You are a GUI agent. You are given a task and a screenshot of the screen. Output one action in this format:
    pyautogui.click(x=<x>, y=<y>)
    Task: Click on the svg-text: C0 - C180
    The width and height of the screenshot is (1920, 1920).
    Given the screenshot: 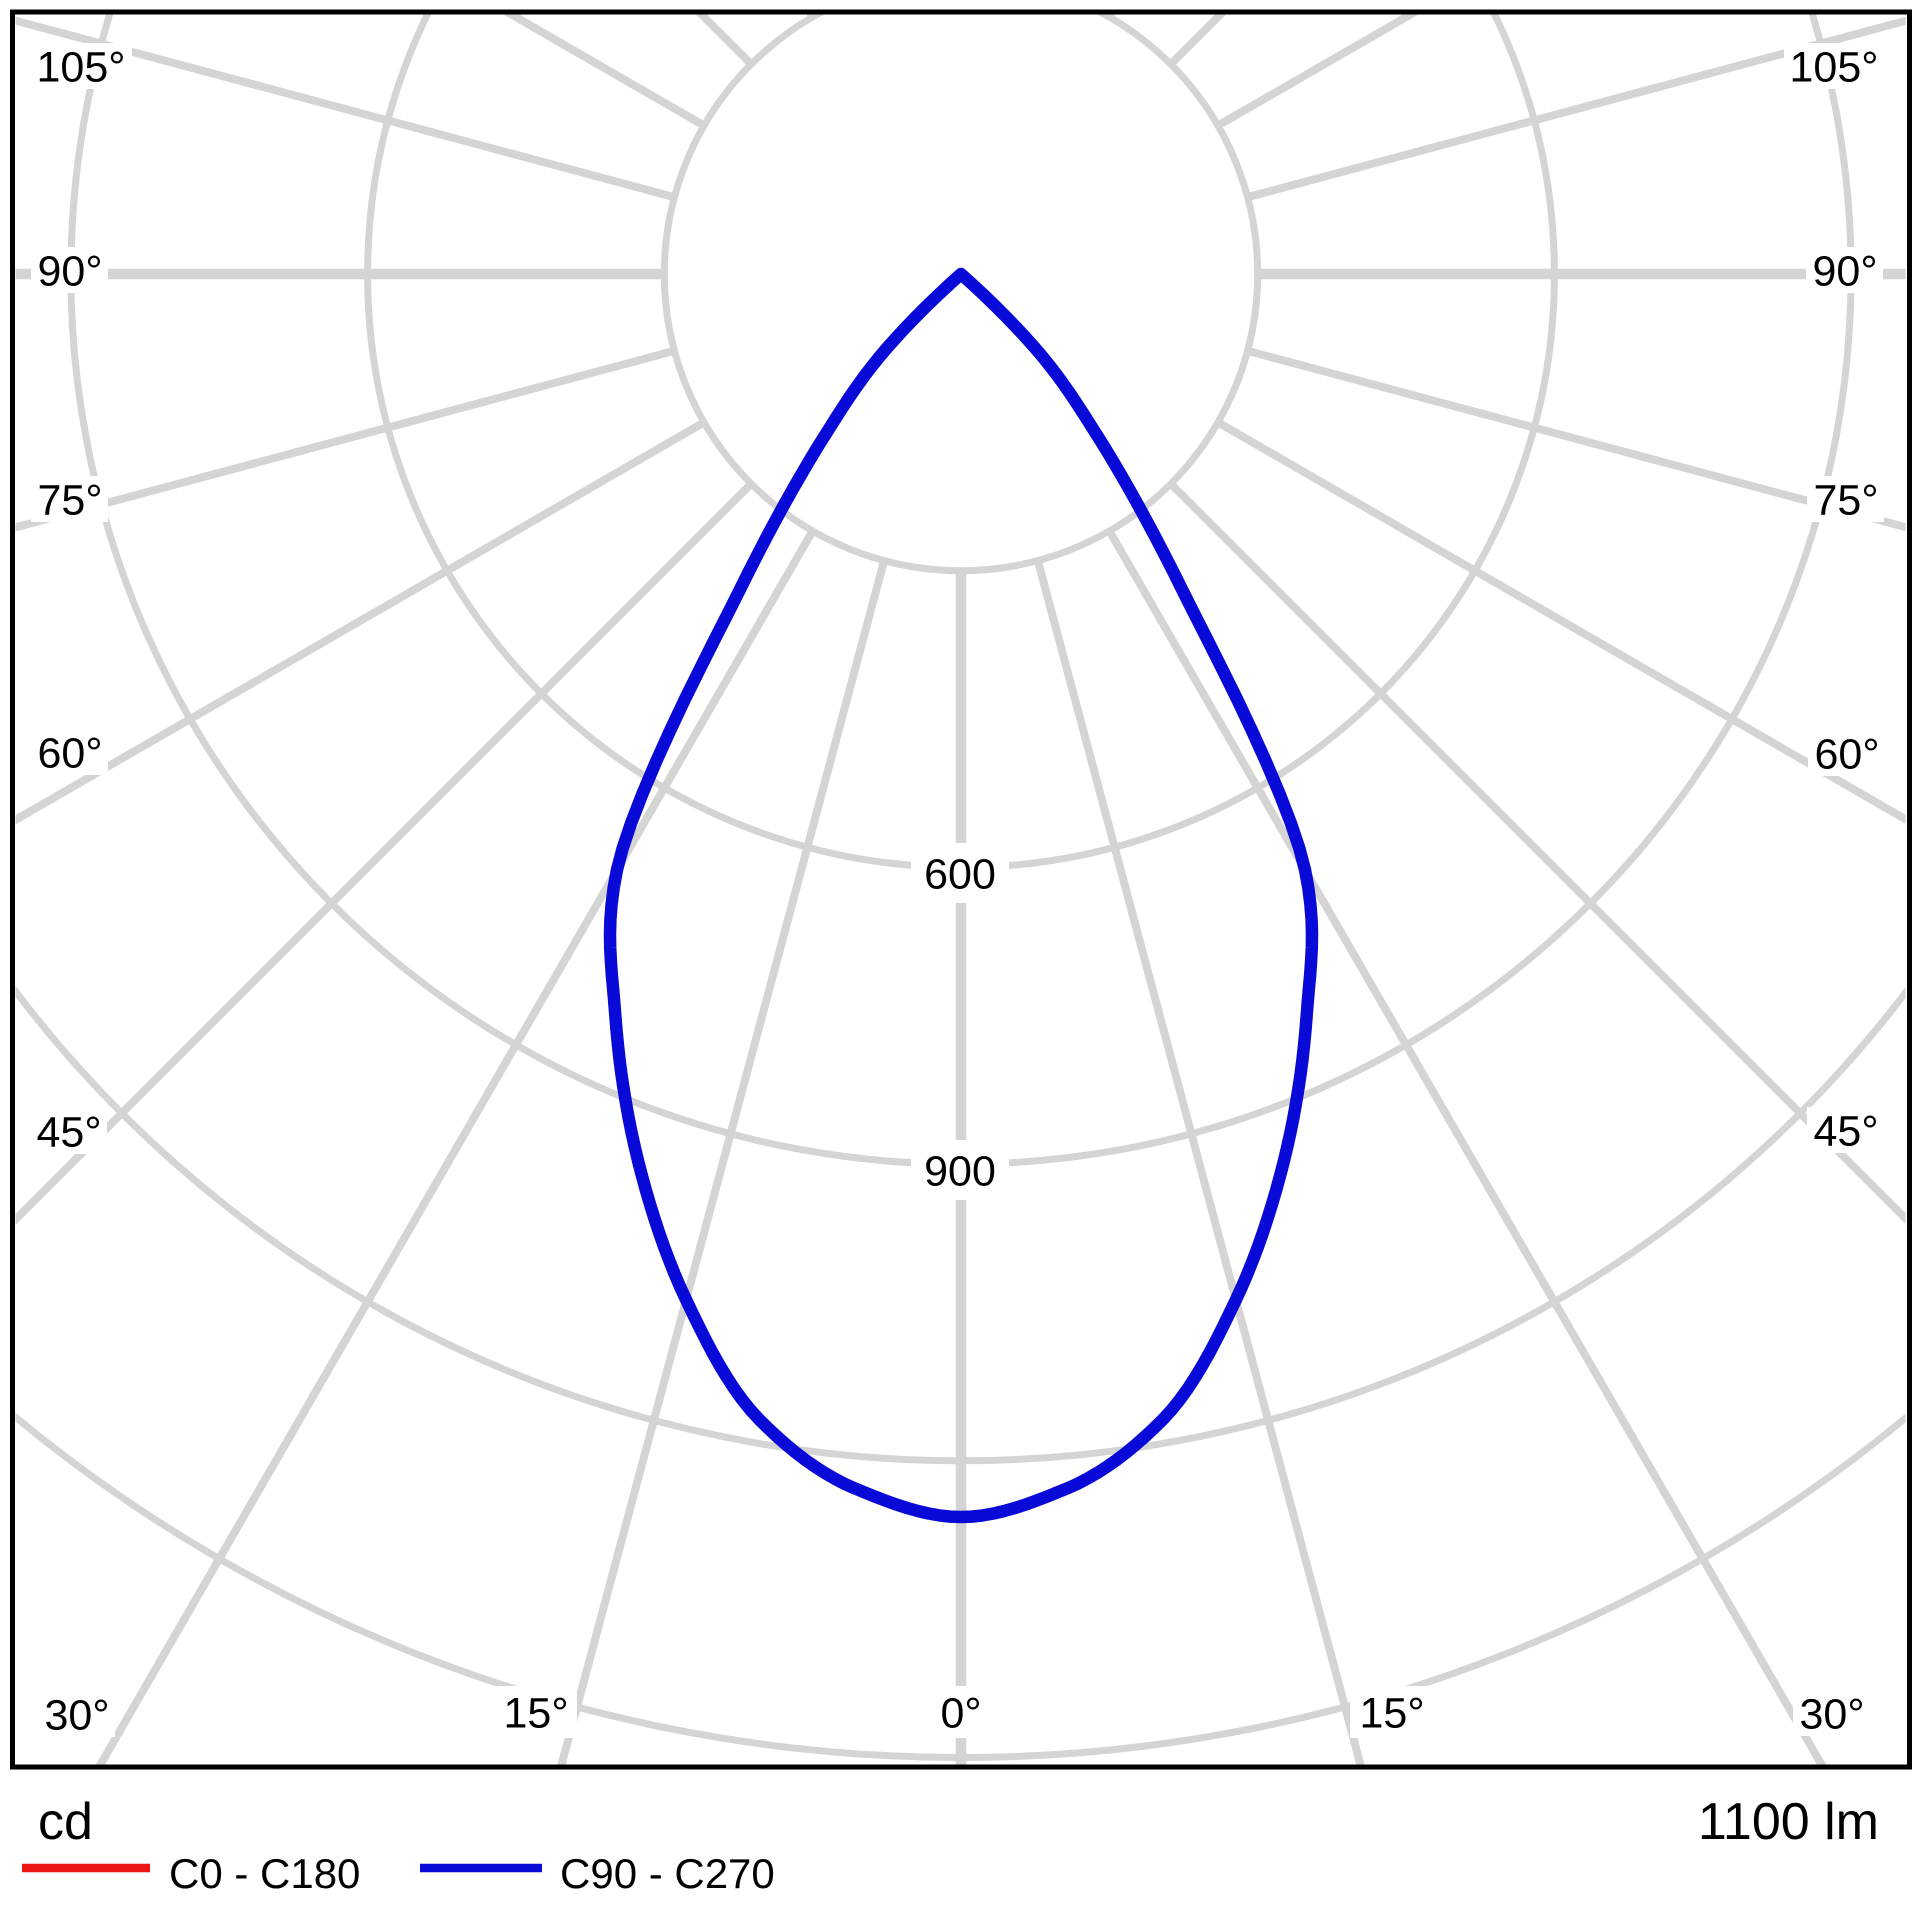 What is the action you would take?
    pyautogui.click(x=264, y=1873)
    